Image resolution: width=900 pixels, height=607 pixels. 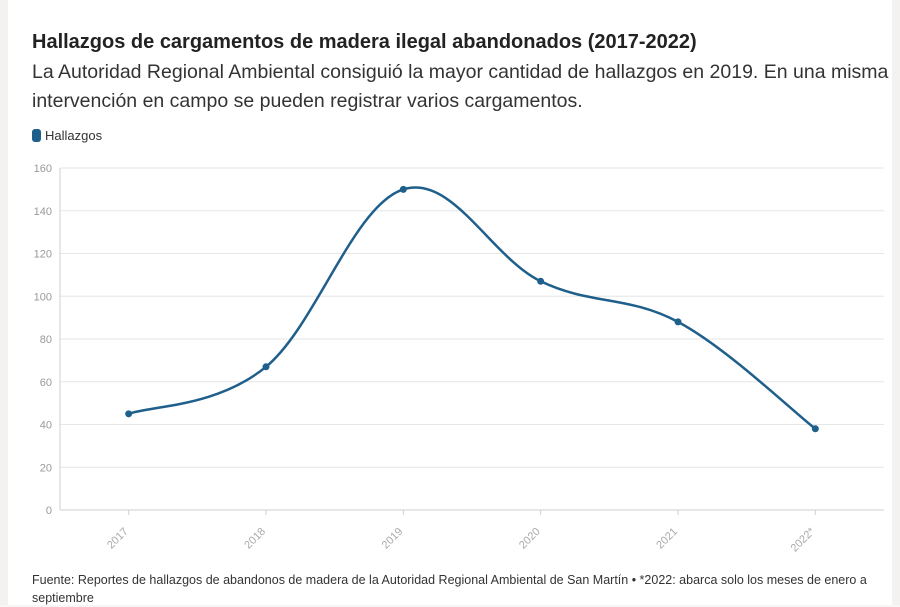 What do you see at coordinates (678, 322) in the screenshot?
I see `data-point-2021` at bounding box center [678, 322].